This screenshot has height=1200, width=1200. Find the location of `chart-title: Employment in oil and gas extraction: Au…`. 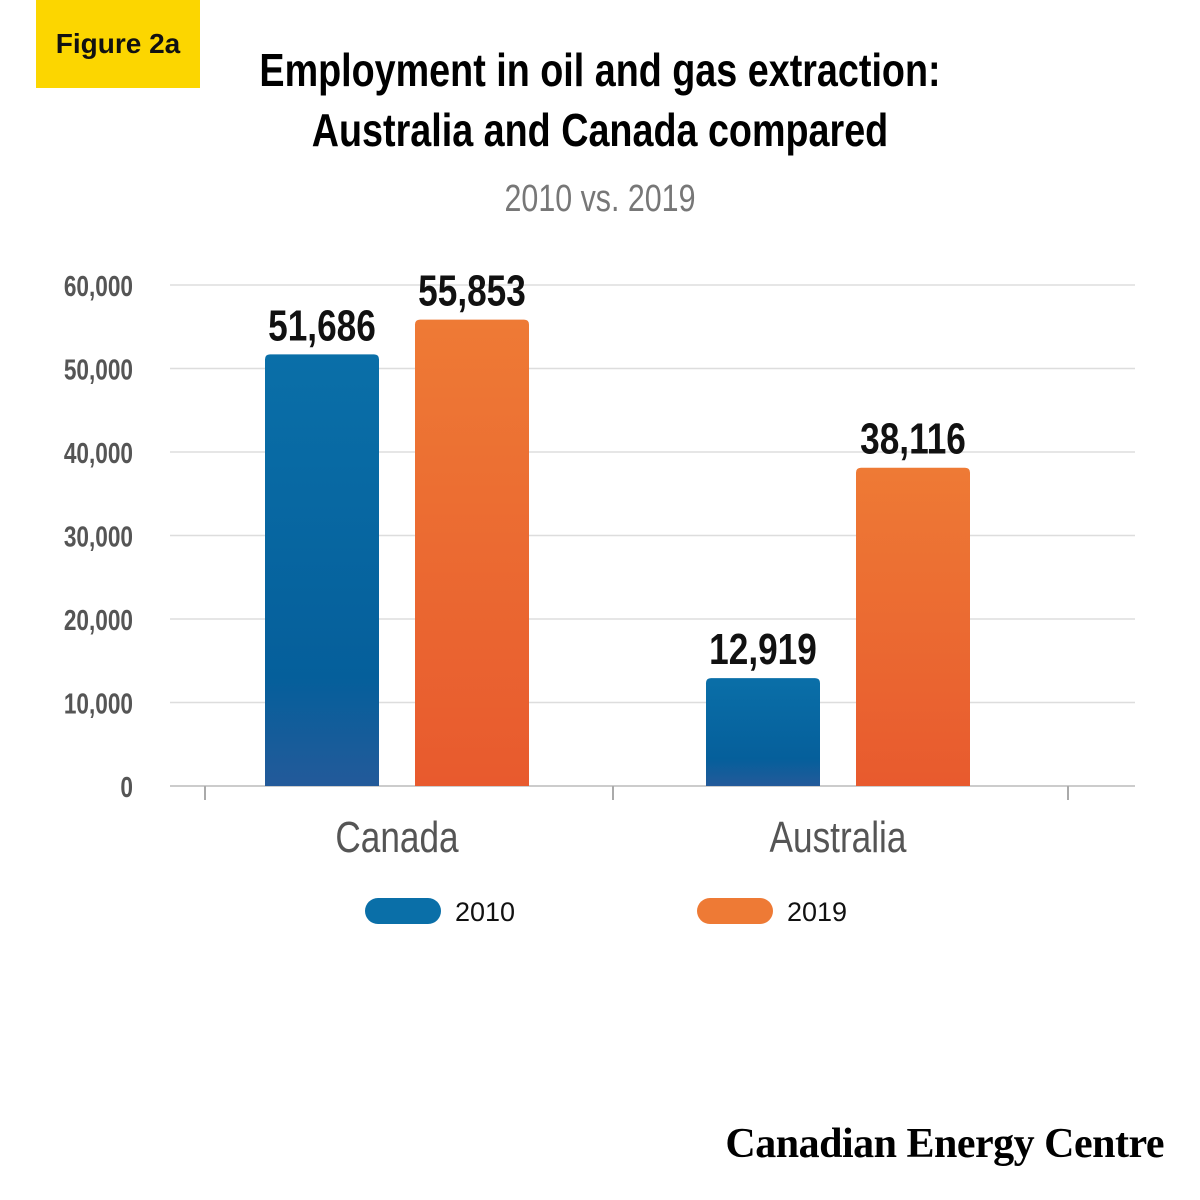

chart-title: Employment in oil and gas extraction: Au… is located at coordinates (600, 100).